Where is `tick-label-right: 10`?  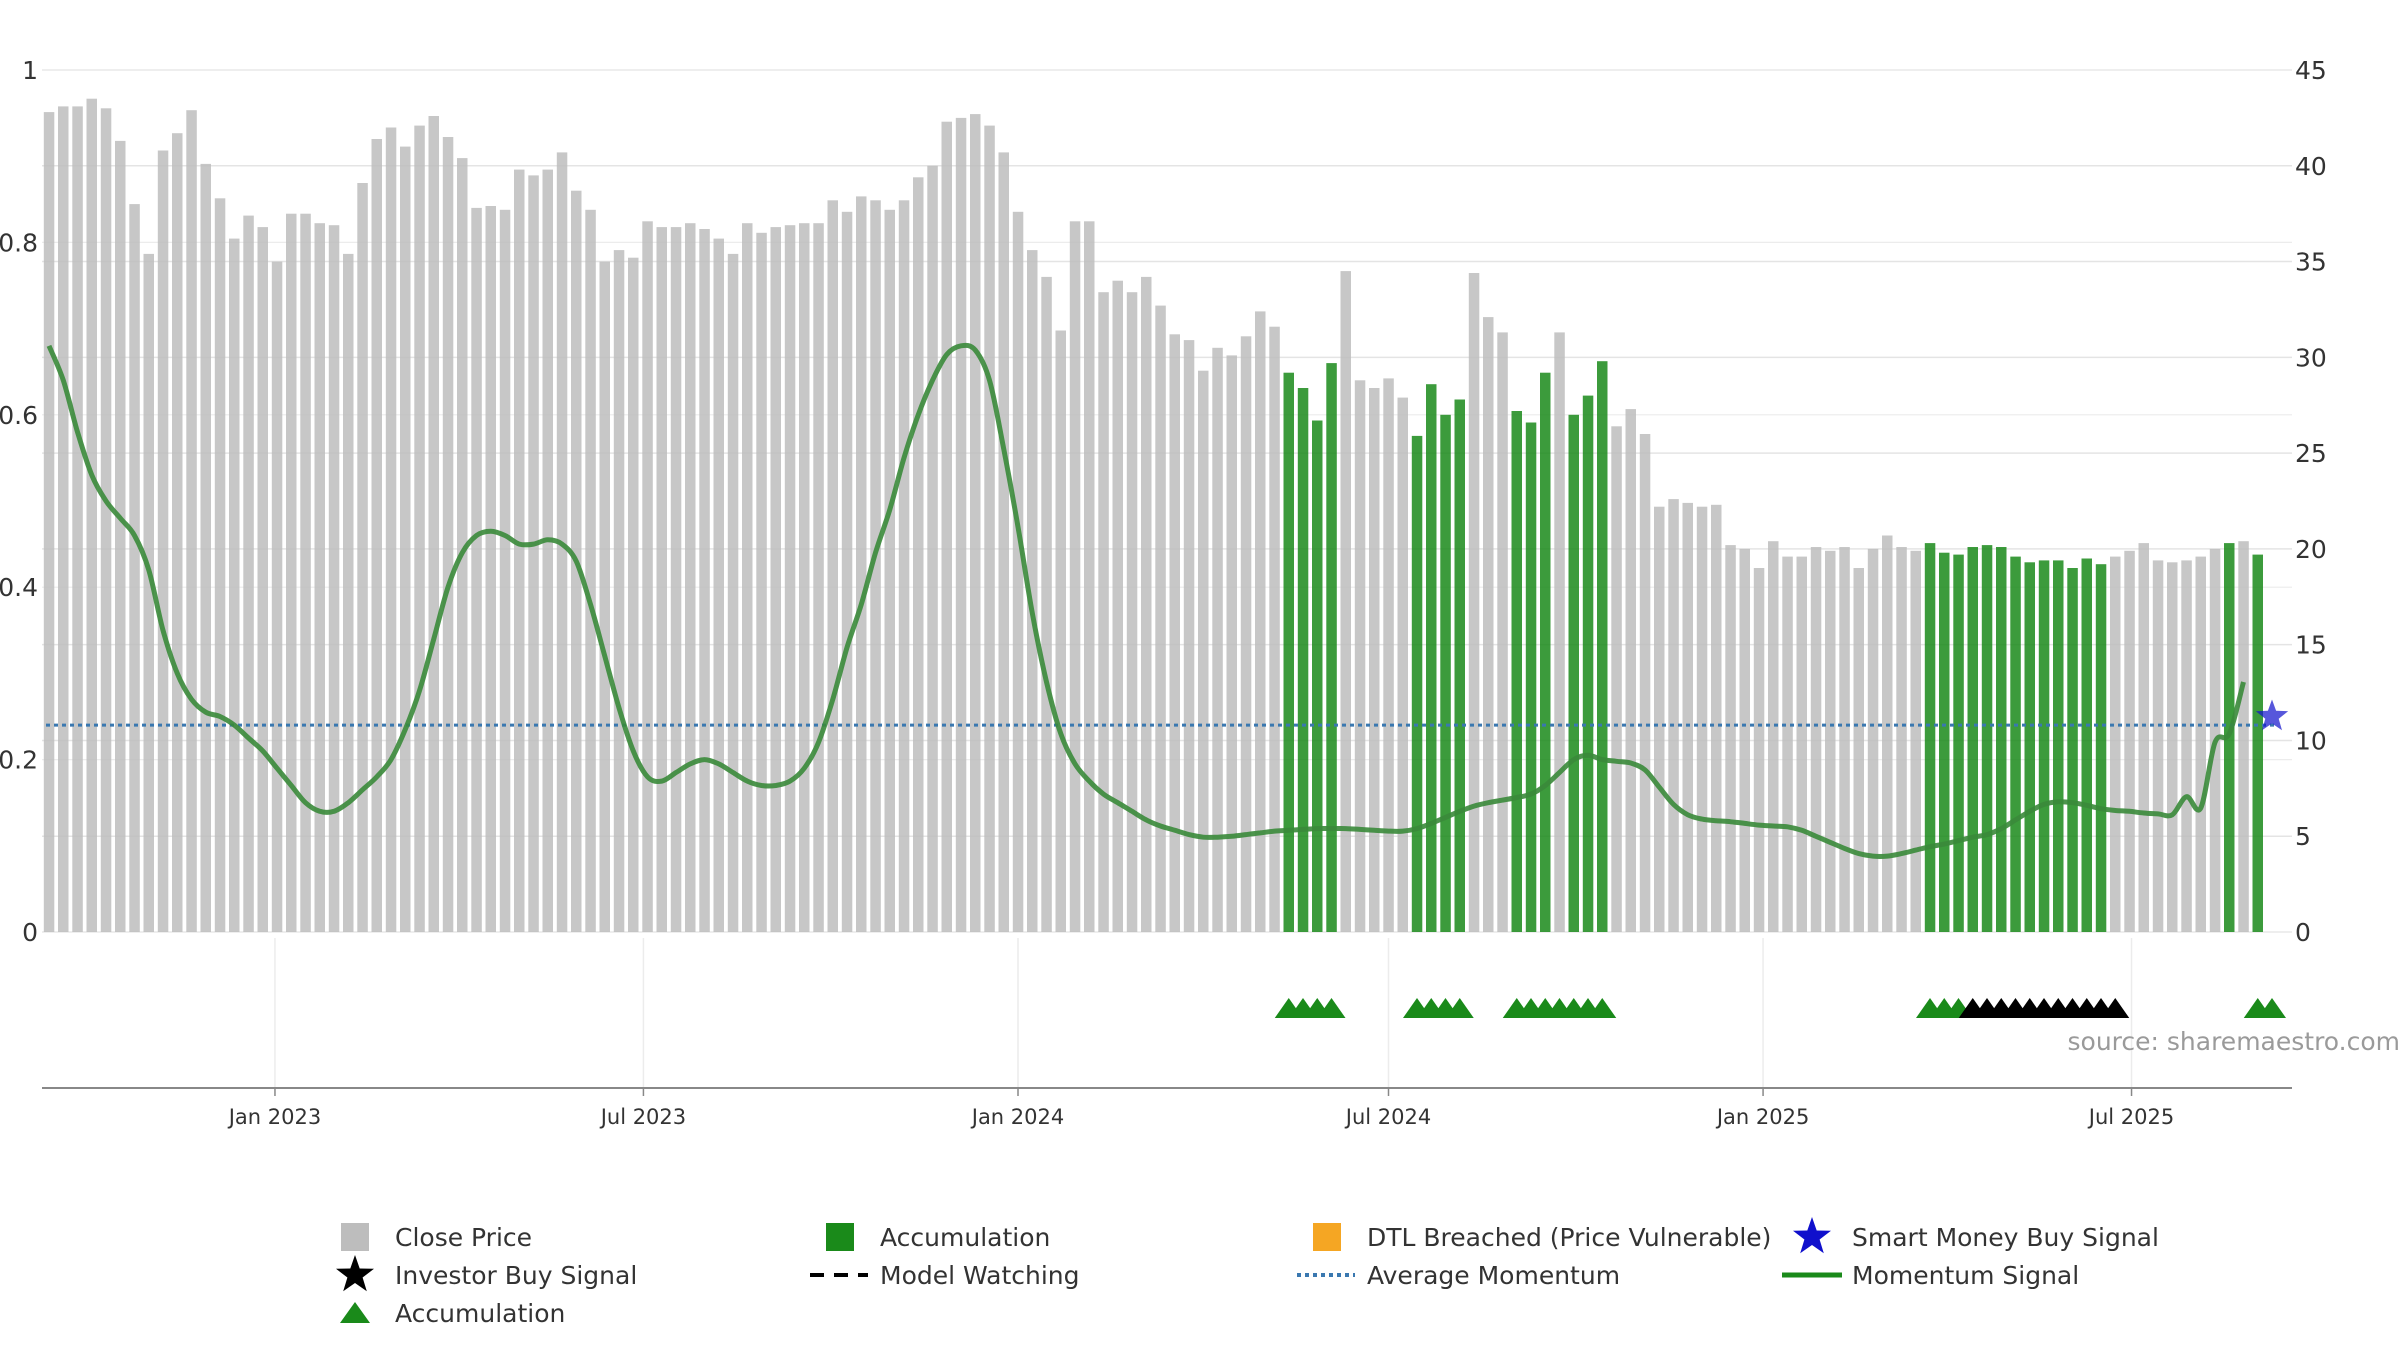
tick-label-right: 10 is located at coordinates (2311, 740).